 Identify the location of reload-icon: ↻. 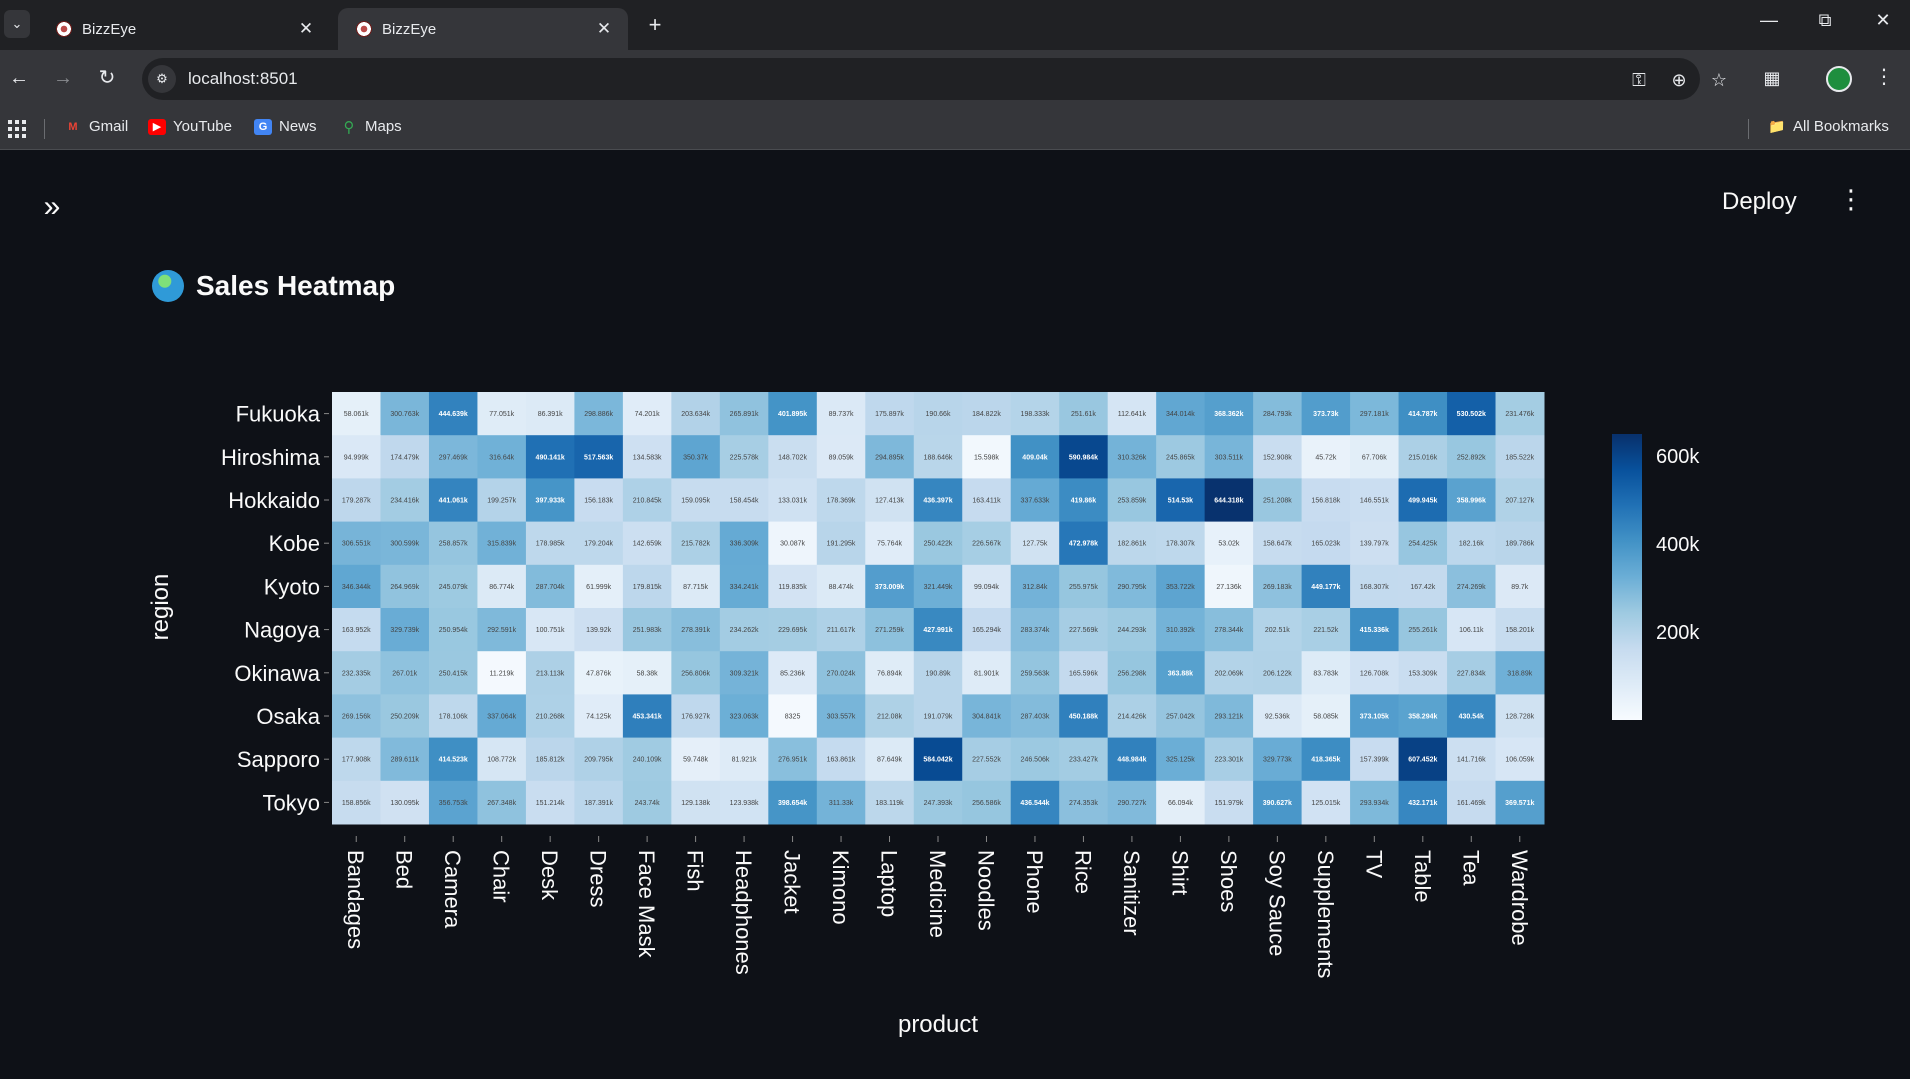
(107, 78).